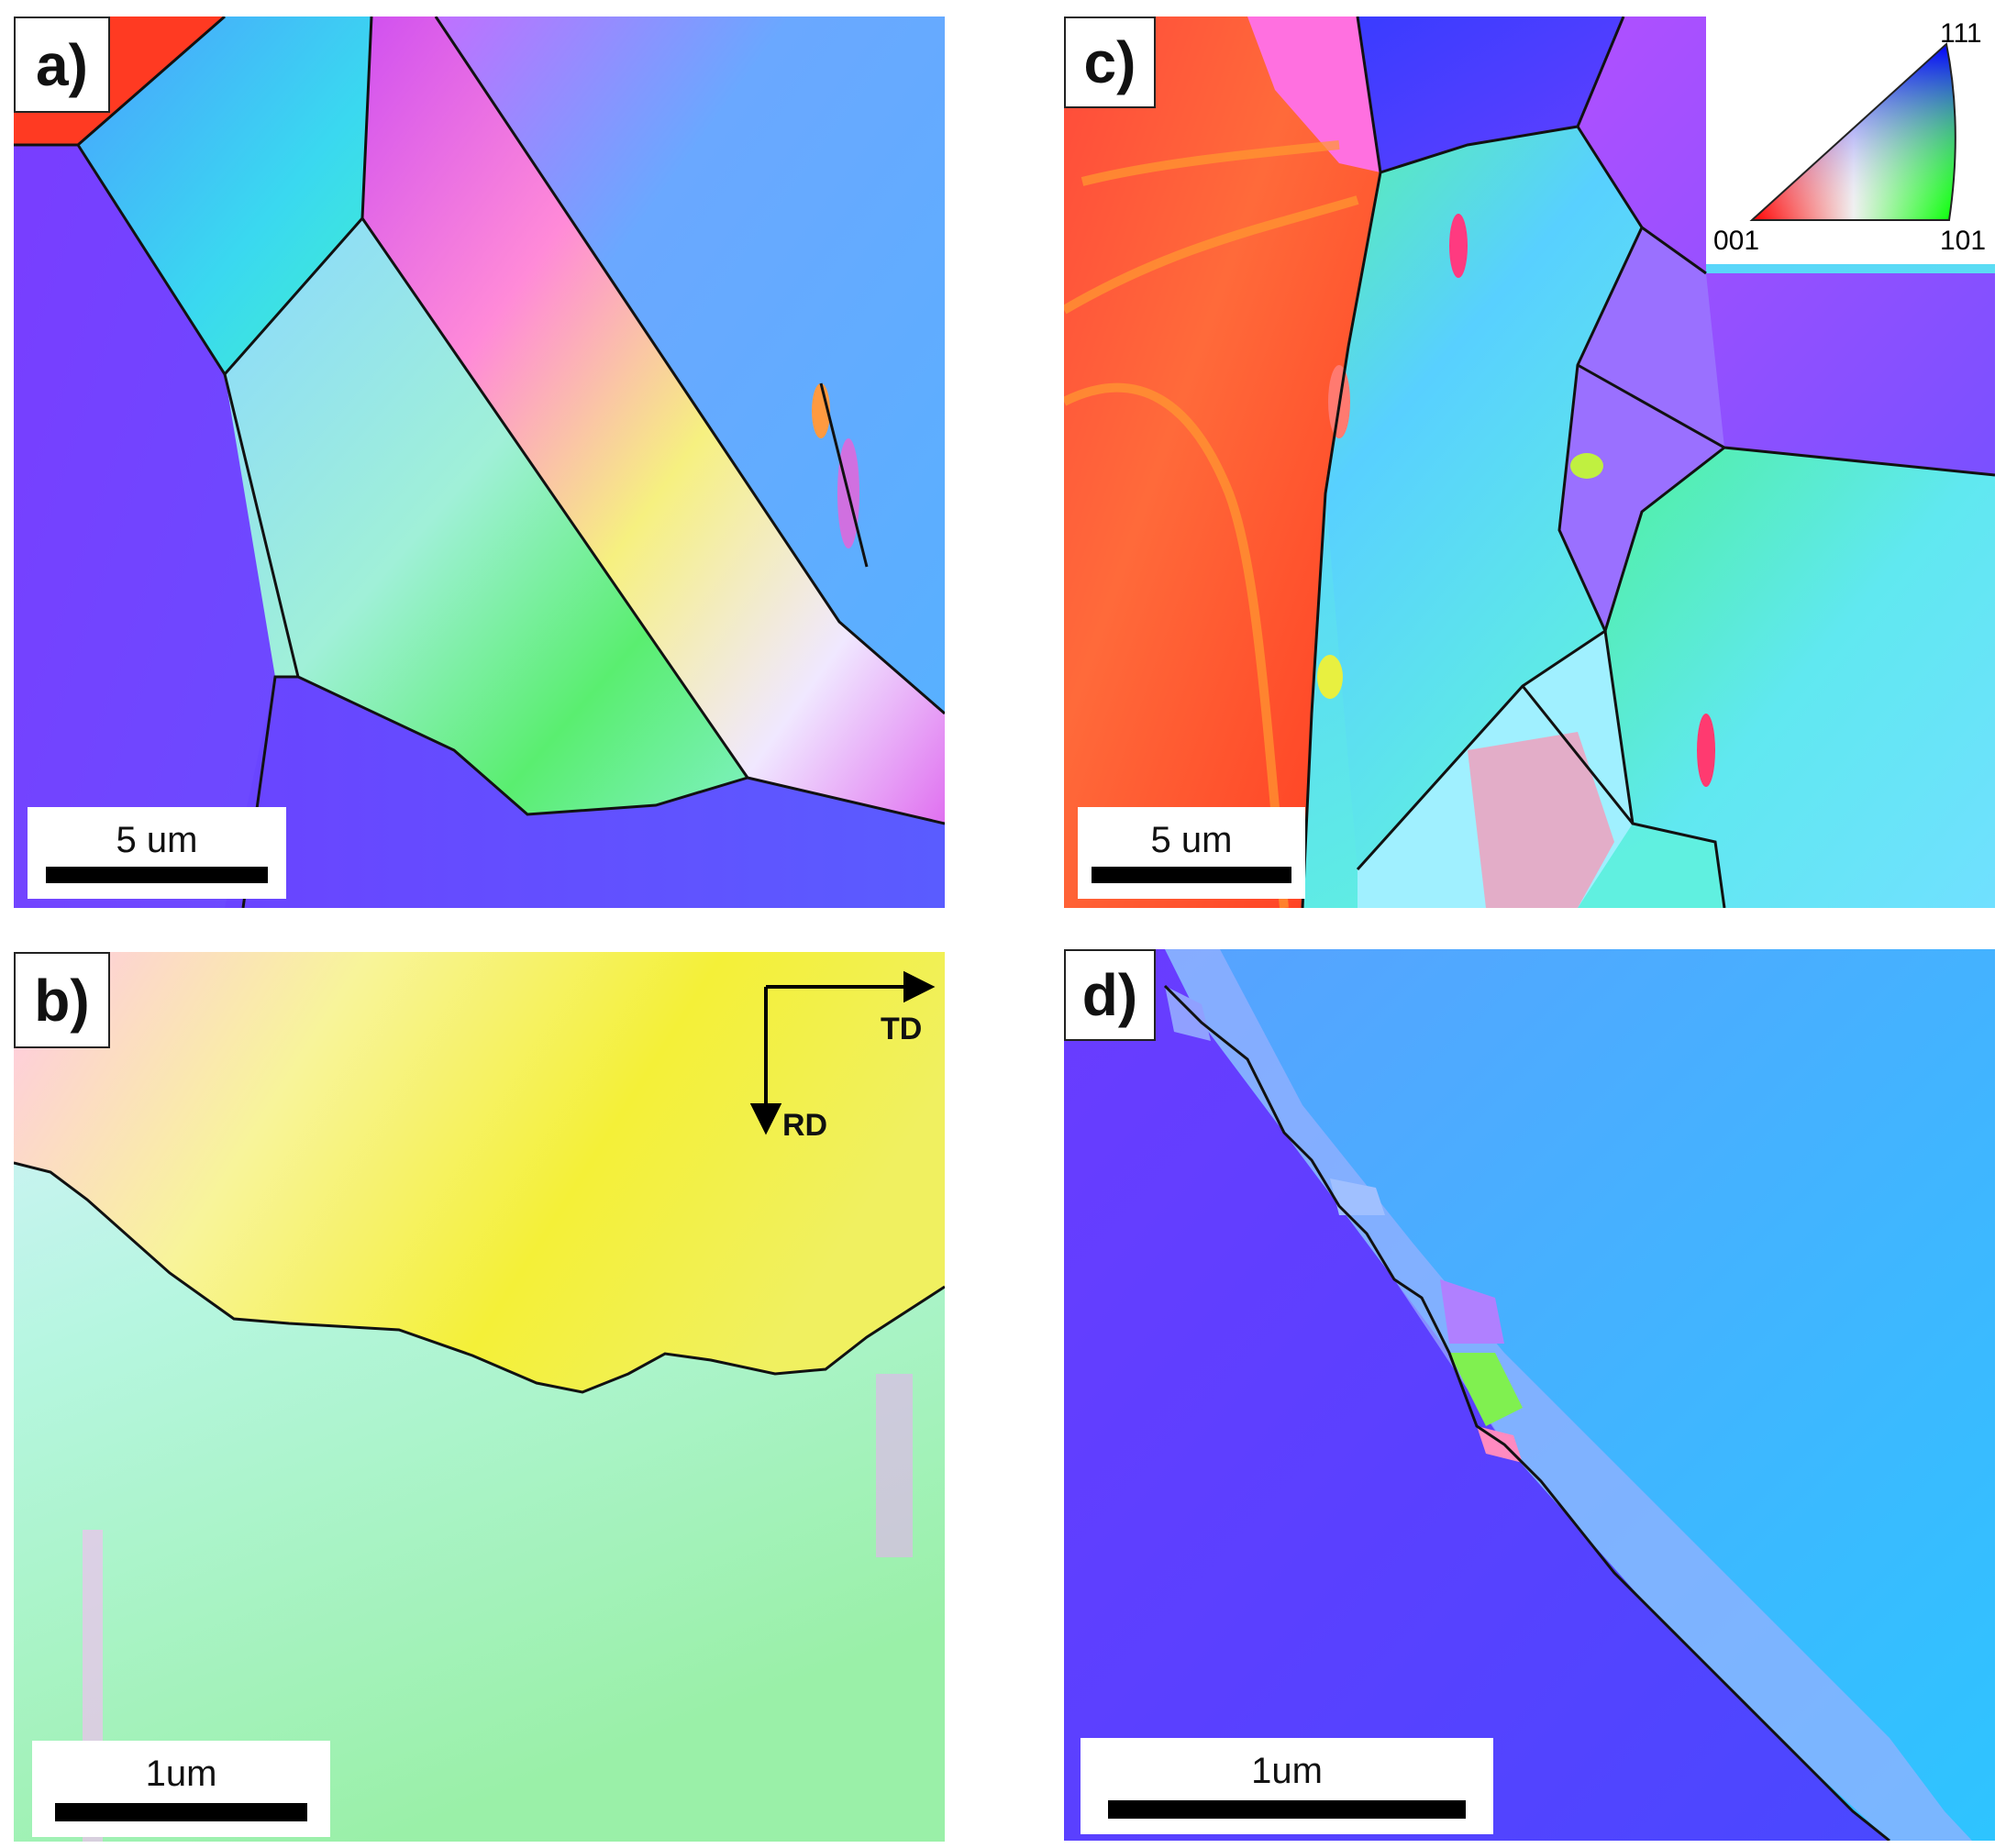  I want to click on axis-td-label: TD, so click(902, 1029).